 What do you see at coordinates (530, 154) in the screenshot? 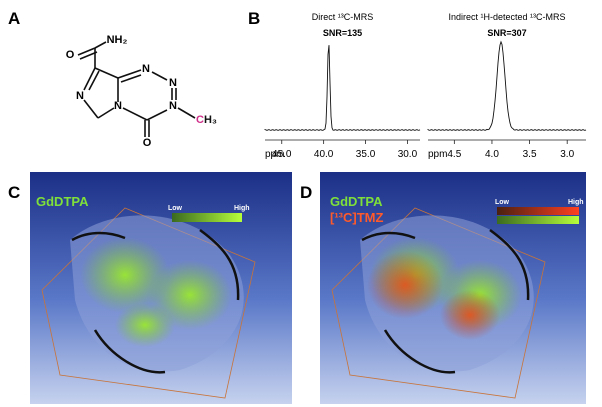
I see `x-tick-label: 3.5` at bounding box center [530, 154].